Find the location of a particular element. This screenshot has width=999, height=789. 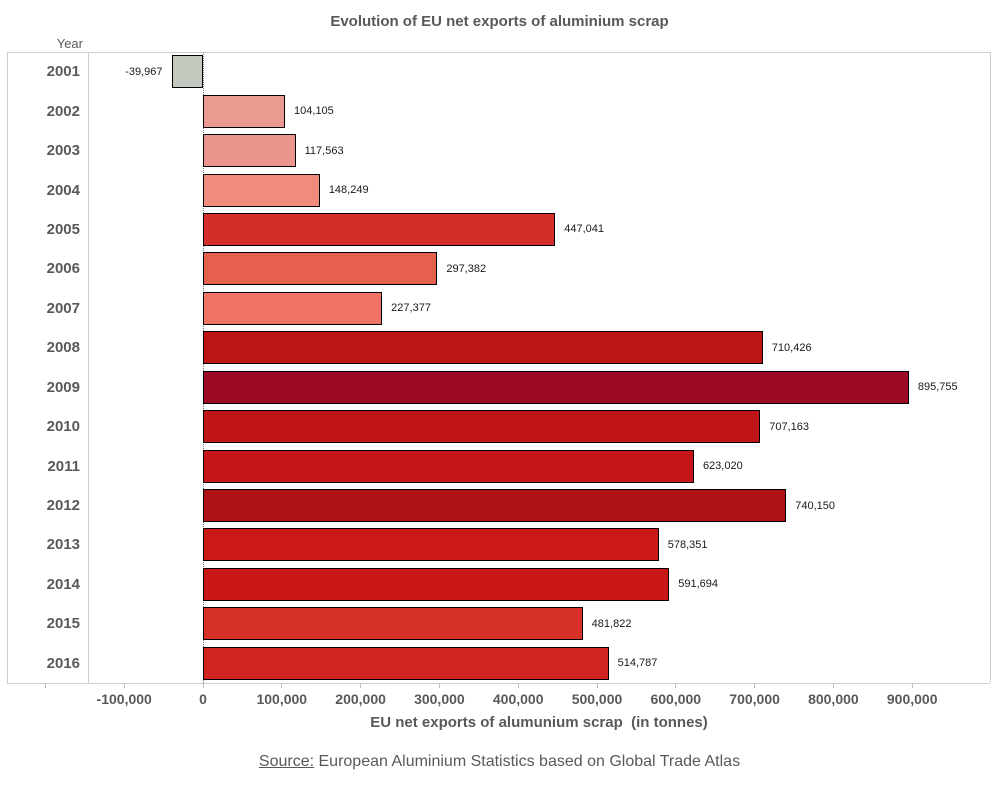

value-label-2008: 710,426 is located at coordinates (791, 347).